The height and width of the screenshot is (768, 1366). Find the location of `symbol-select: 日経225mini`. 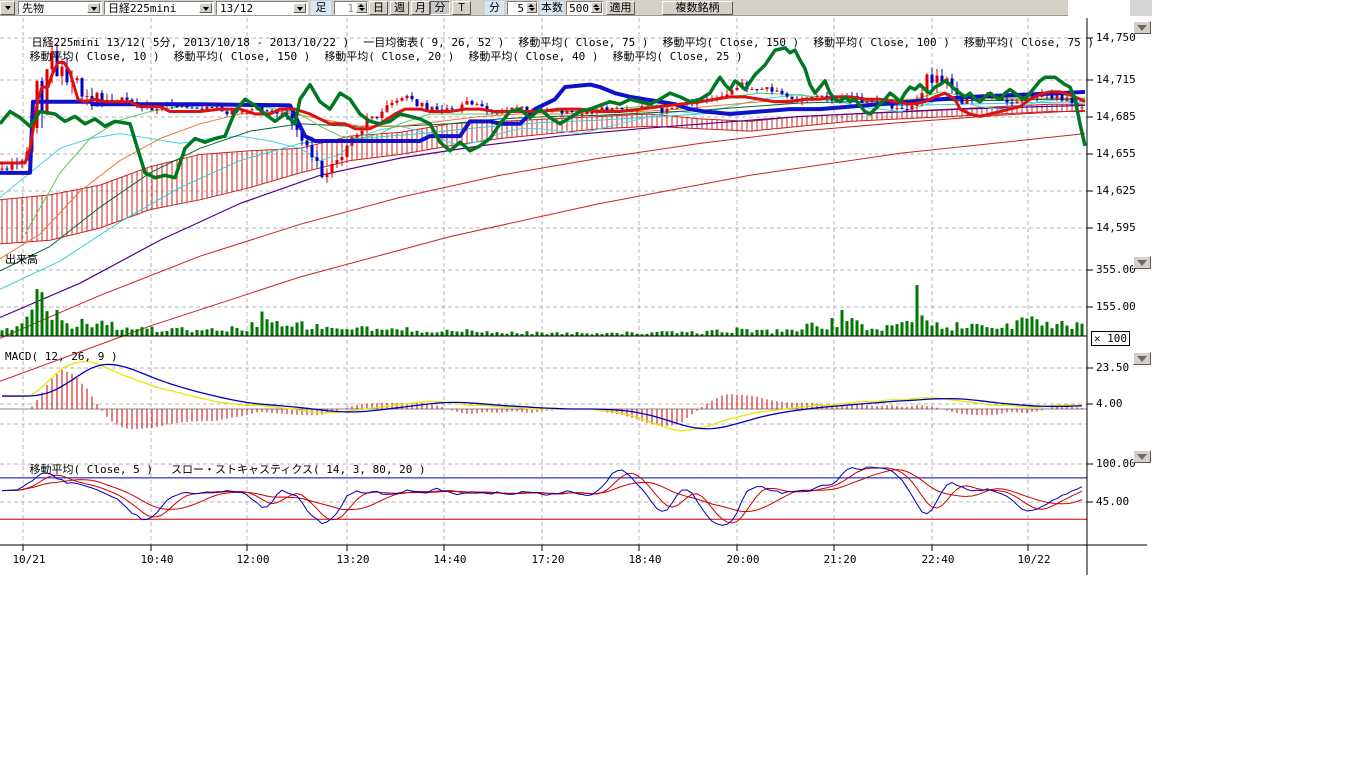

symbol-select: 日経225mini is located at coordinates (159, 8).